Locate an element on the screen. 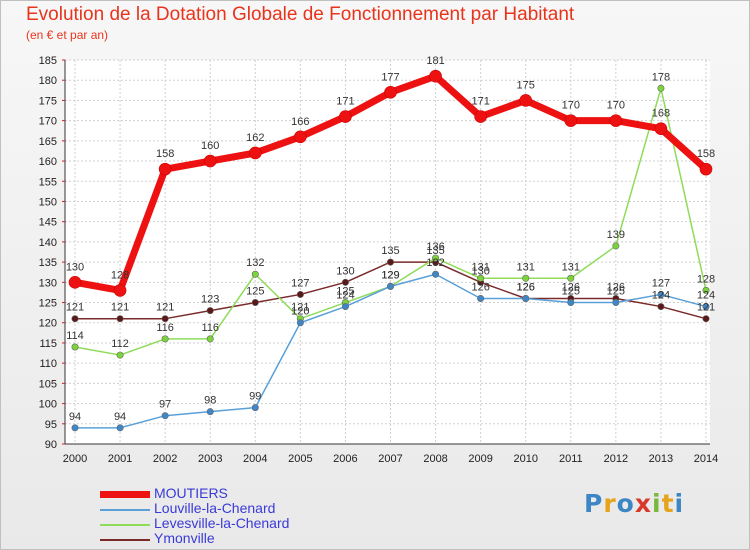  data-label-louville-la-chenard: 120 is located at coordinates (300, 312).